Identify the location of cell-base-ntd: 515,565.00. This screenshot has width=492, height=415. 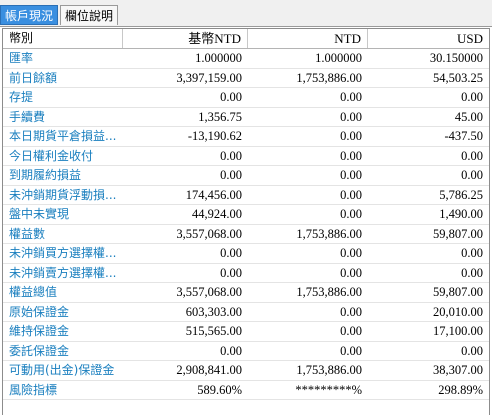
(213, 331).